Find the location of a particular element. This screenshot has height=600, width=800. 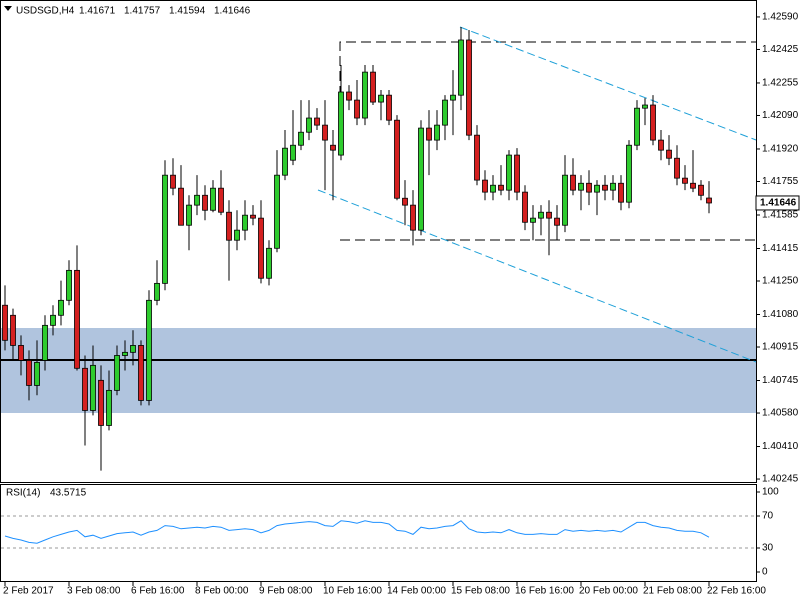

price-tag-label: 1.41646 is located at coordinates (778, 203).